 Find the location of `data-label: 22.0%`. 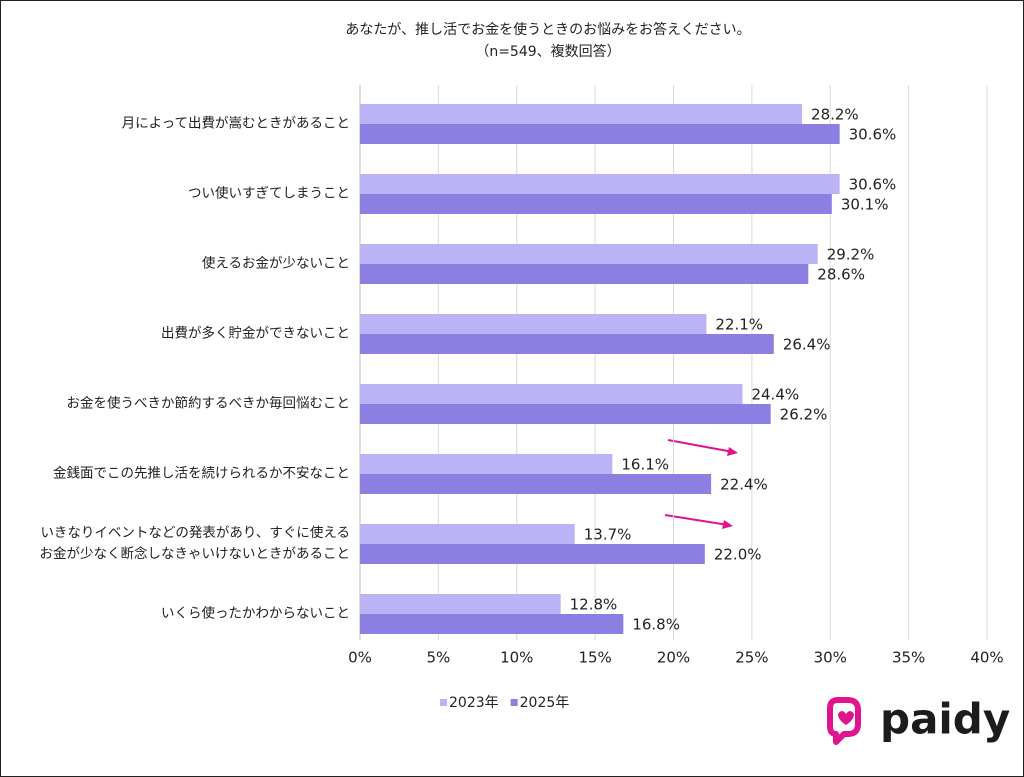

data-label: 22.0% is located at coordinates (738, 555).